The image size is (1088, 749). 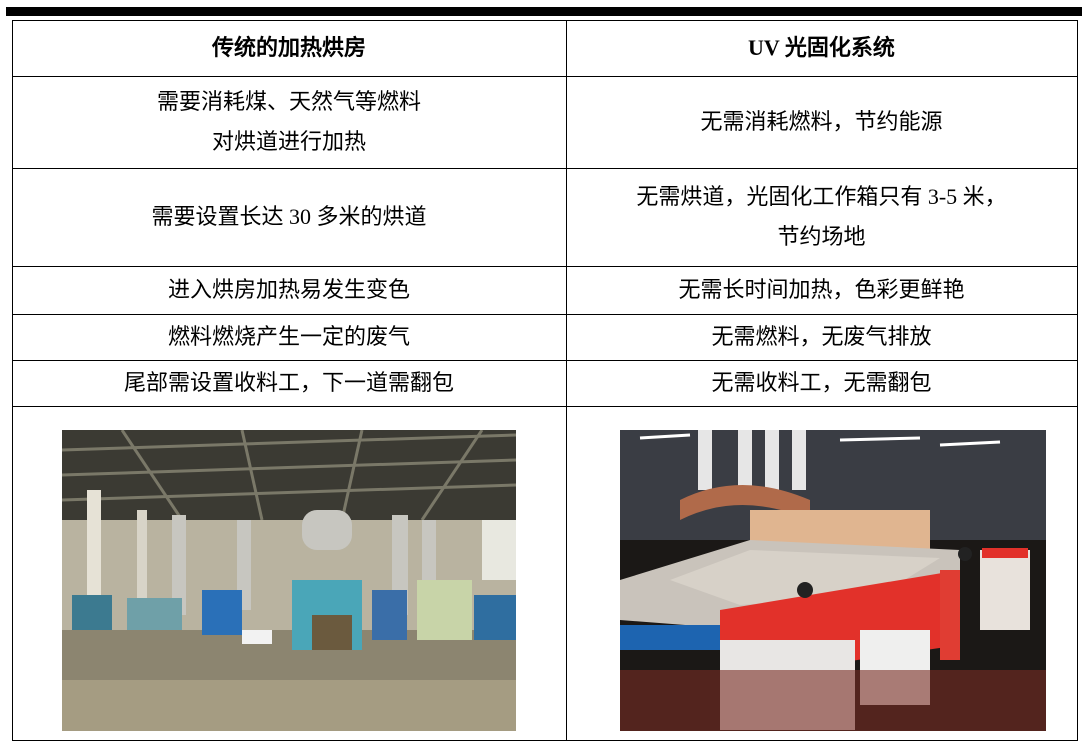 I want to click on header-text: 传统的加热烘房, so click(x=288, y=47).